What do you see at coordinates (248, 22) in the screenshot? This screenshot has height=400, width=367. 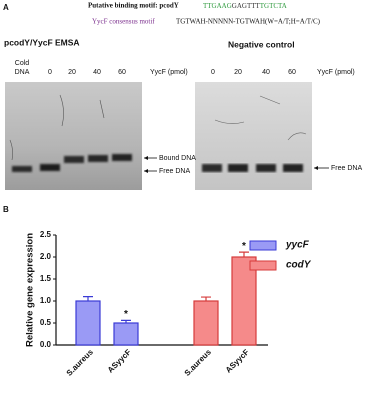 I see `consensus-sequence: TGTWAH-NNNNN-TGTWAH(W=A/T;H=A/T/C)` at bounding box center [248, 22].